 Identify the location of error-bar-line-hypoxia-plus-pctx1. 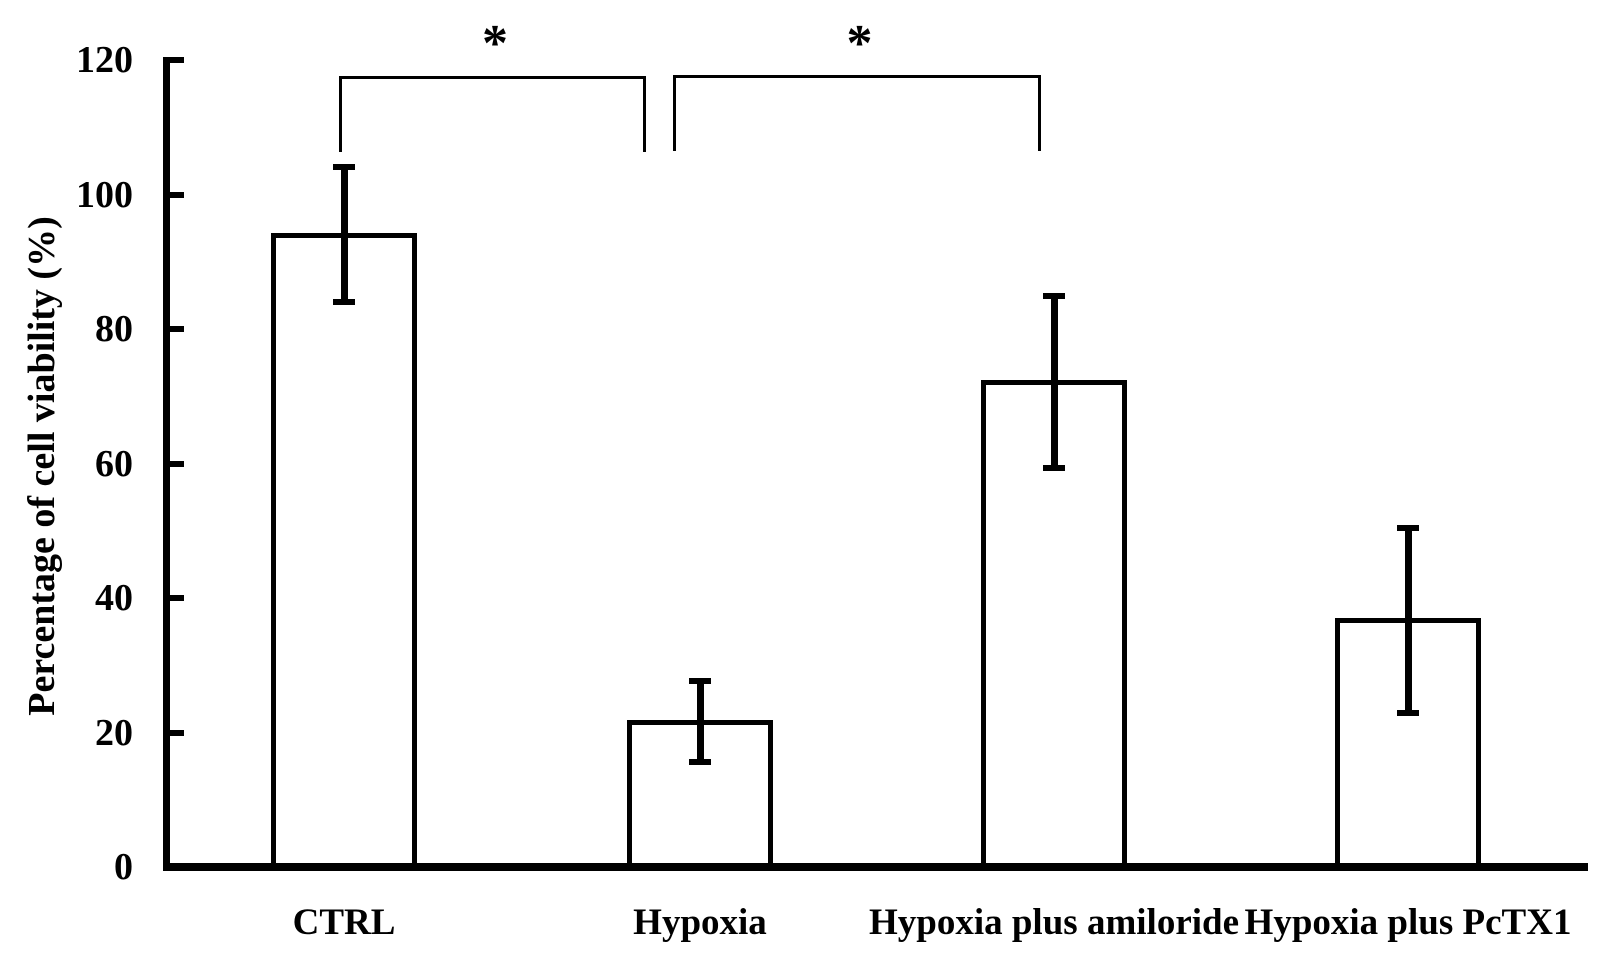
(1408, 620).